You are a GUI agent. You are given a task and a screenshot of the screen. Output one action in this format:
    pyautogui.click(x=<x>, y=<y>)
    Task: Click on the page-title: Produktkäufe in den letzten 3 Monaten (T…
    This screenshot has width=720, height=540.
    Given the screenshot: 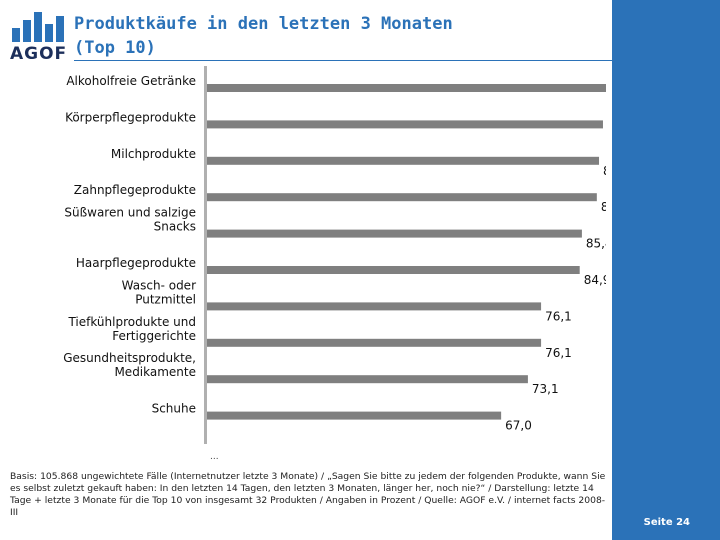 What is the action you would take?
    pyautogui.click(x=344, y=36)
    